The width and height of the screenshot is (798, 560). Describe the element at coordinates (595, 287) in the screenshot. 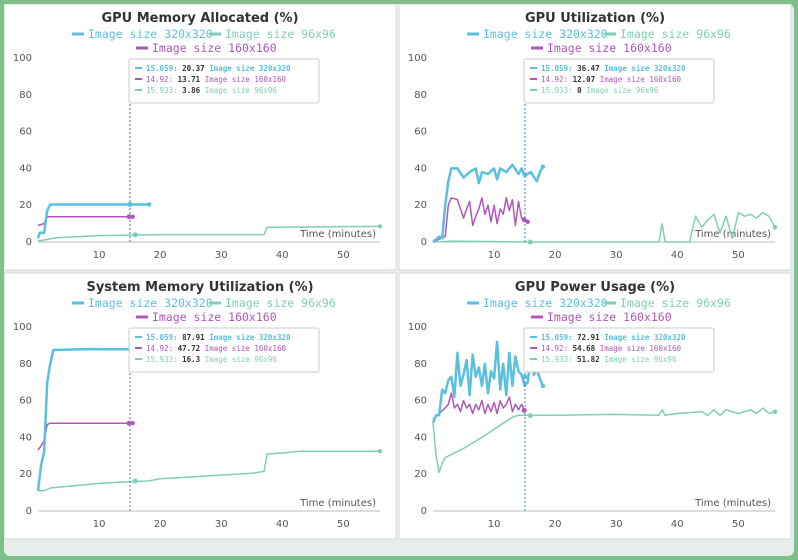

I see `chart-title: GPU Power Usage (%)` at that location.